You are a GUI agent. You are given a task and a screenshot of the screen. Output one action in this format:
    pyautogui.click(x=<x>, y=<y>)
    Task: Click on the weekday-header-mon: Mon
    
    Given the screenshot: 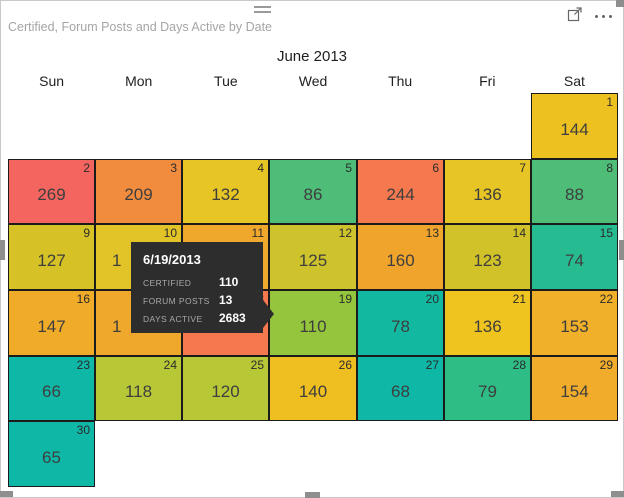 What is the action you would take?
    pyautogui.click(x=139, y=81)
    